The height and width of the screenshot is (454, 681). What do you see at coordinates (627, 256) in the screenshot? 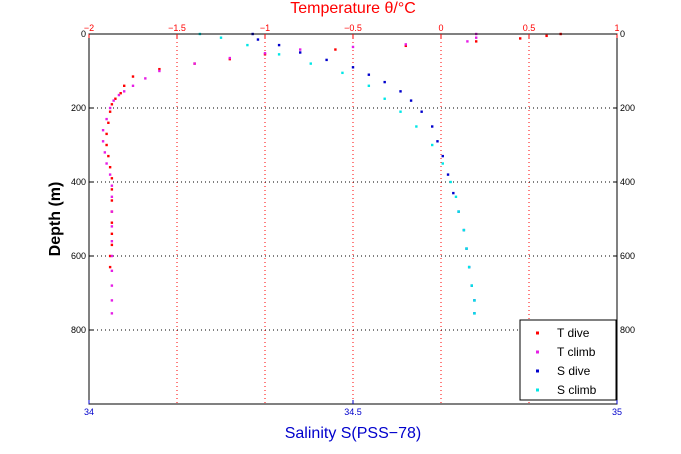
I see `right-axis-tick-label: 600` at bounding box center [627, 256].